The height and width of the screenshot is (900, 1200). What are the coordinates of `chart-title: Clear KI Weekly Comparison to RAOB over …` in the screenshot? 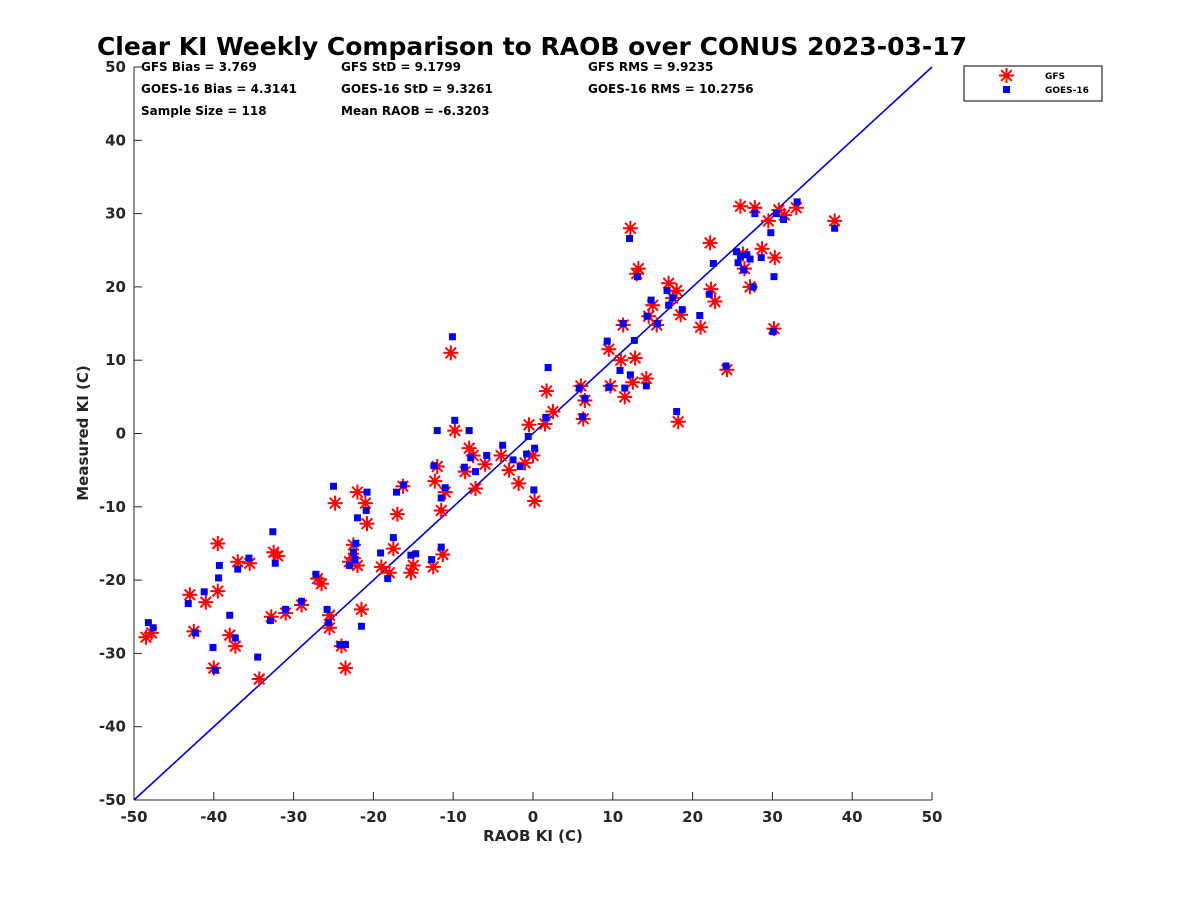 It's located at (532, 46).